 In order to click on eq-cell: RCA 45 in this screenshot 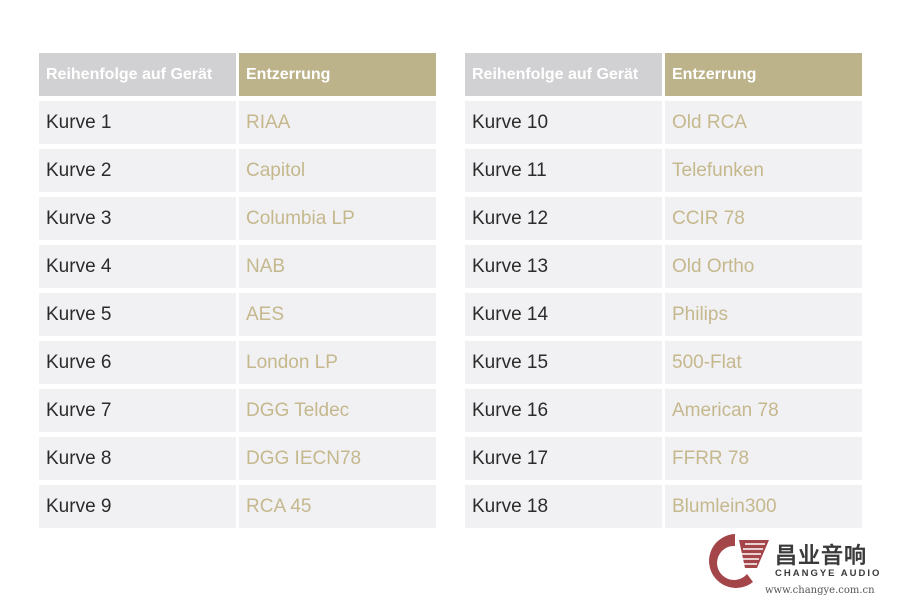, I will do `click(337, 509)`.